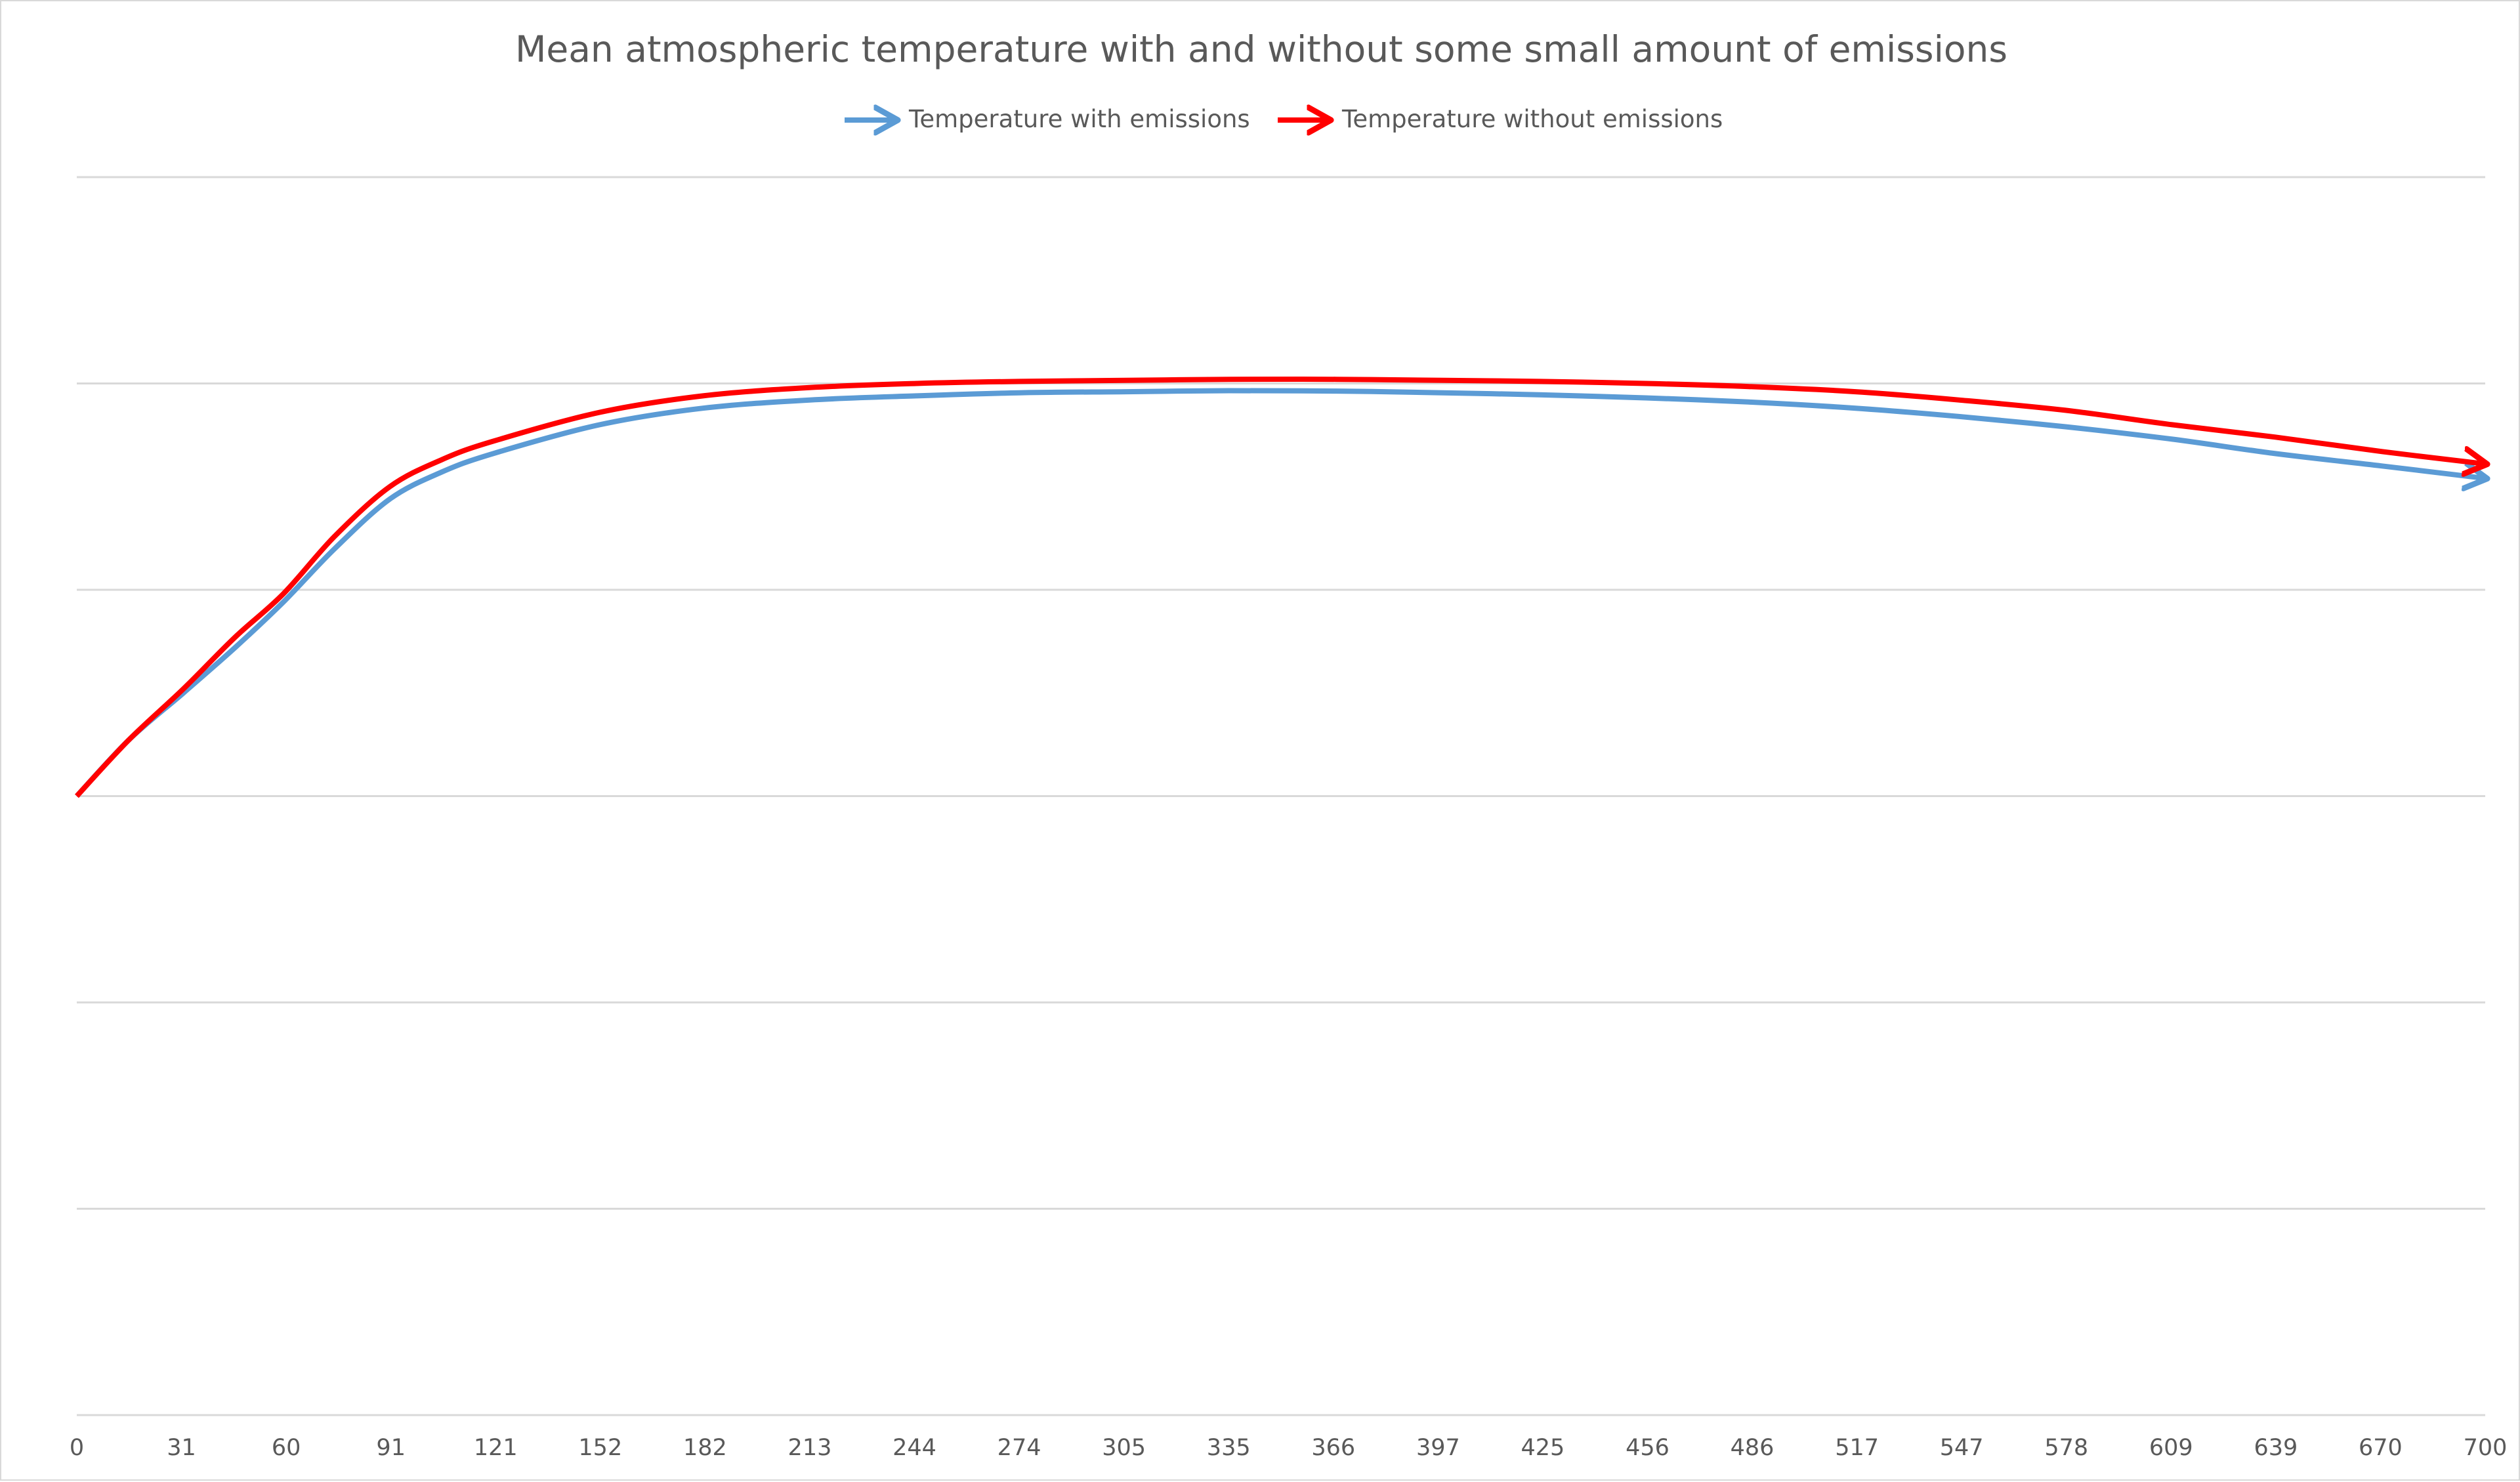 This screenshot has height=1482, width=2520. I want to click on x-tick-label: 91, so click(391, 1448).